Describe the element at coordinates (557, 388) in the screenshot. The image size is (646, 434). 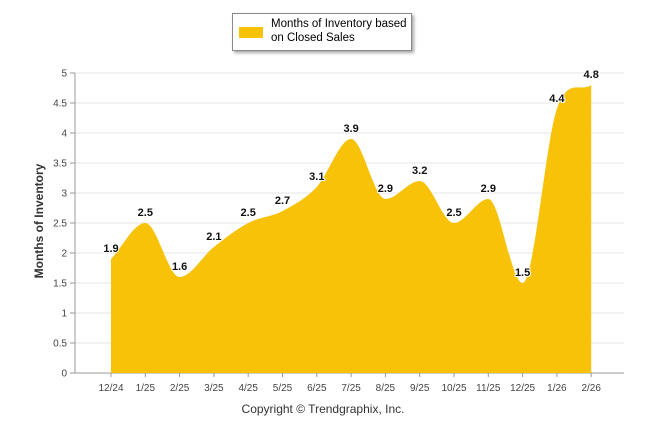
I see `x-tick-label: 1/26` at that location.